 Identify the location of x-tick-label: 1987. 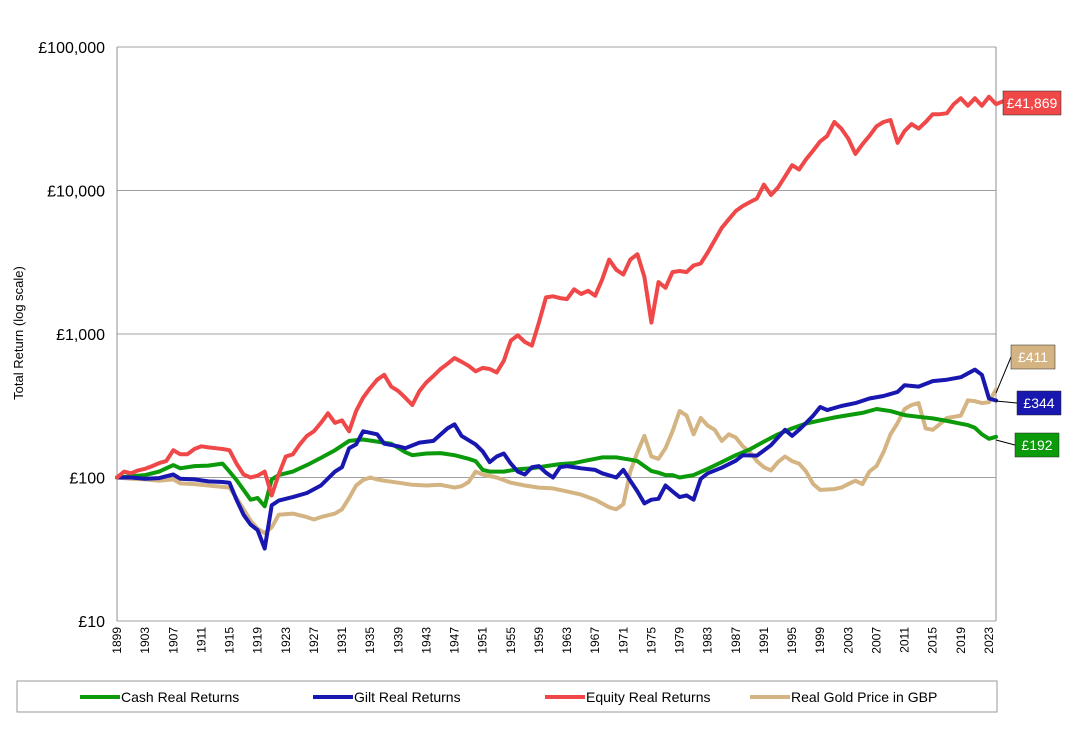
(736, 640).